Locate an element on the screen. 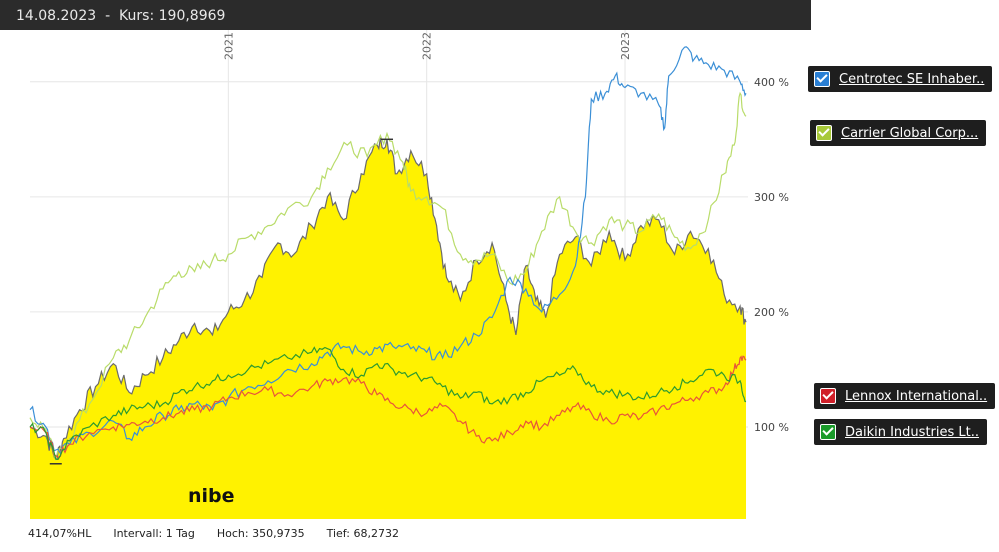  y-tick-label: 100 % is located at coordinates (771, 427).